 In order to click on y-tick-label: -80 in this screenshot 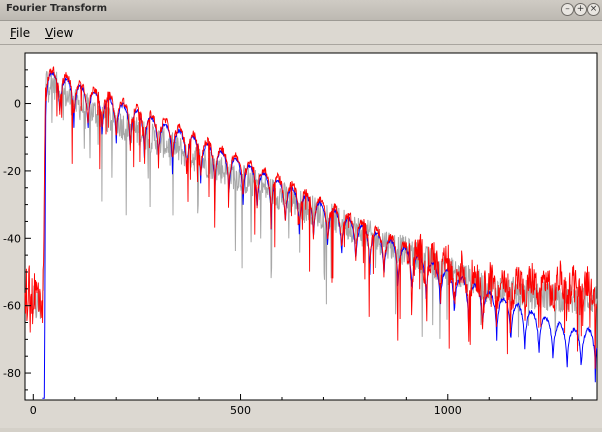, I will do `click(12, 373)`.